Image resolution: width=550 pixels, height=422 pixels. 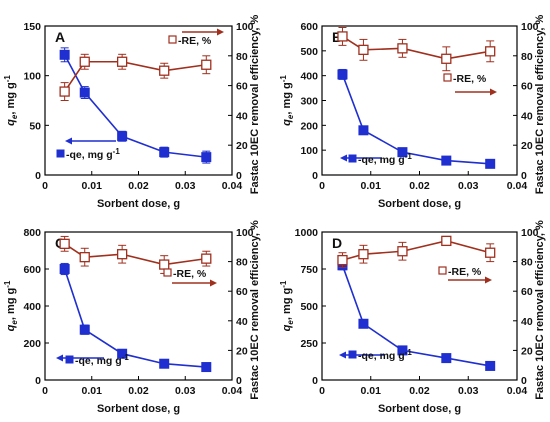 What do you see at coordinates (32, 233) in the screenshot?
I see `y-tick-label: 800` at bounding box center [32, 233].